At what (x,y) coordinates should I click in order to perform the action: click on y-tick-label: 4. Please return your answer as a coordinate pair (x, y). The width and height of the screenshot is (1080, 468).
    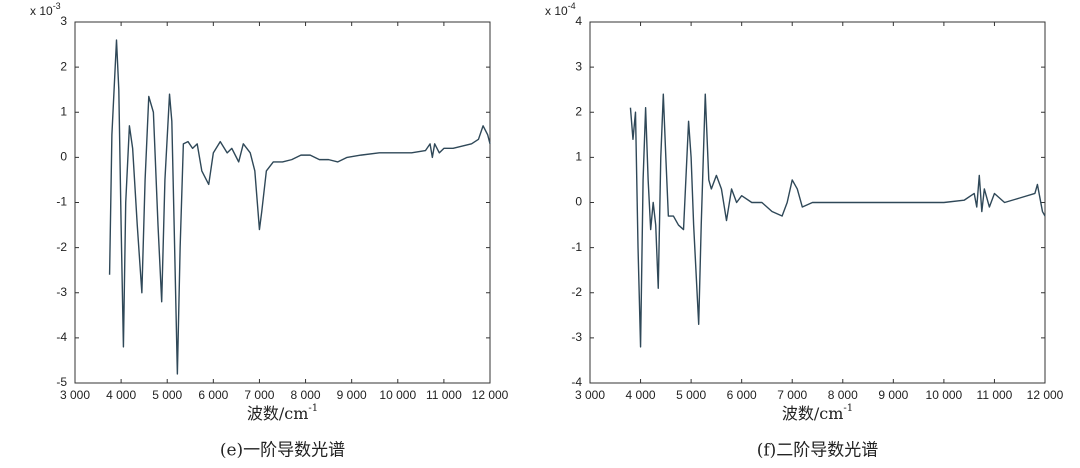
    Looking at the image, I should click on (578, 21).